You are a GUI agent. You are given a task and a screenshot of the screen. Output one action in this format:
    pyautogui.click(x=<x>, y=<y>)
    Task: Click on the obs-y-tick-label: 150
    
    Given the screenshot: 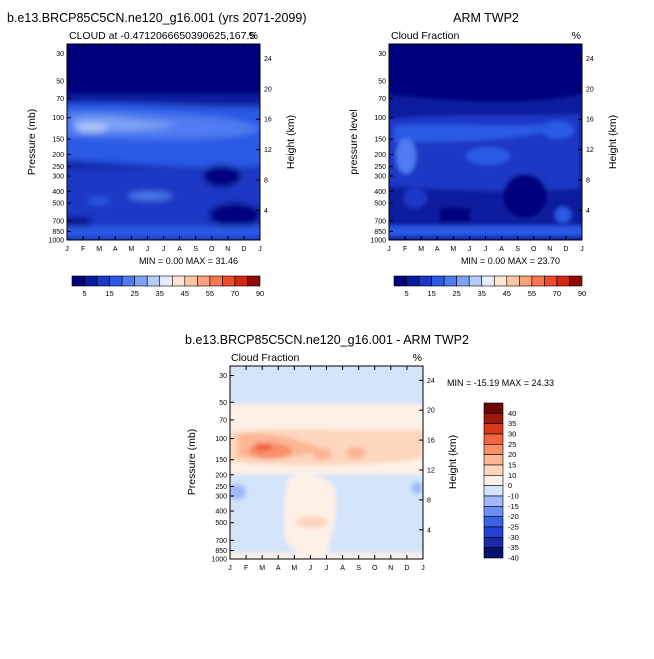 What is the action you would take?
    pyautogui.click(x=380, y=140)
    